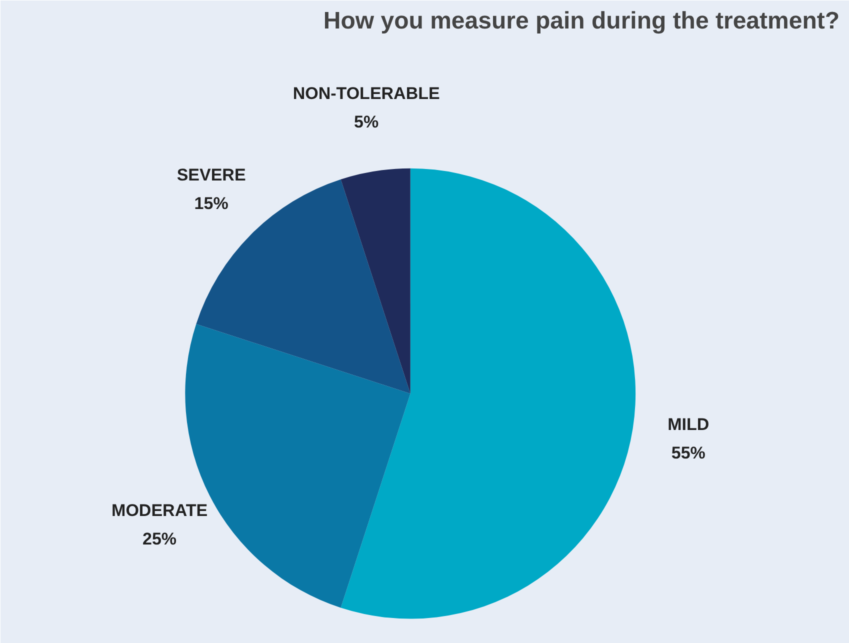 This screenshot has width=849, height=643. What do you see at coordinates (581, 21) in the screenshot?
I see `chart-title: How you measure pain during the treatment?` at bounding box center [581, 21].